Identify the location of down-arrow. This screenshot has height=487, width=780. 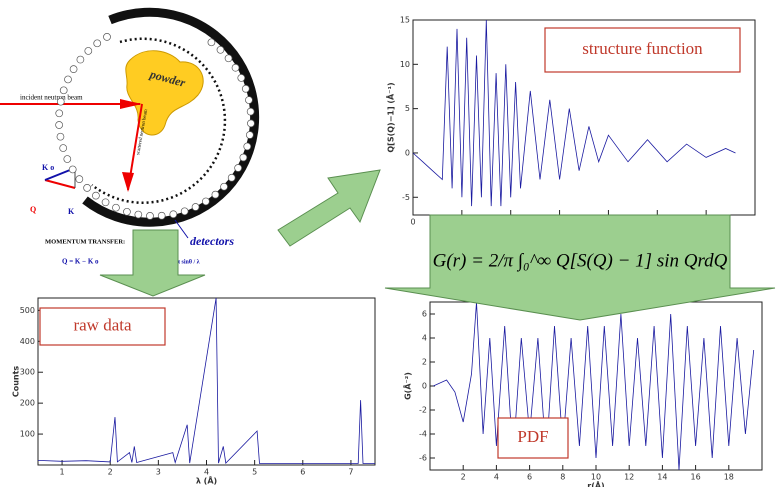
(152, 263).